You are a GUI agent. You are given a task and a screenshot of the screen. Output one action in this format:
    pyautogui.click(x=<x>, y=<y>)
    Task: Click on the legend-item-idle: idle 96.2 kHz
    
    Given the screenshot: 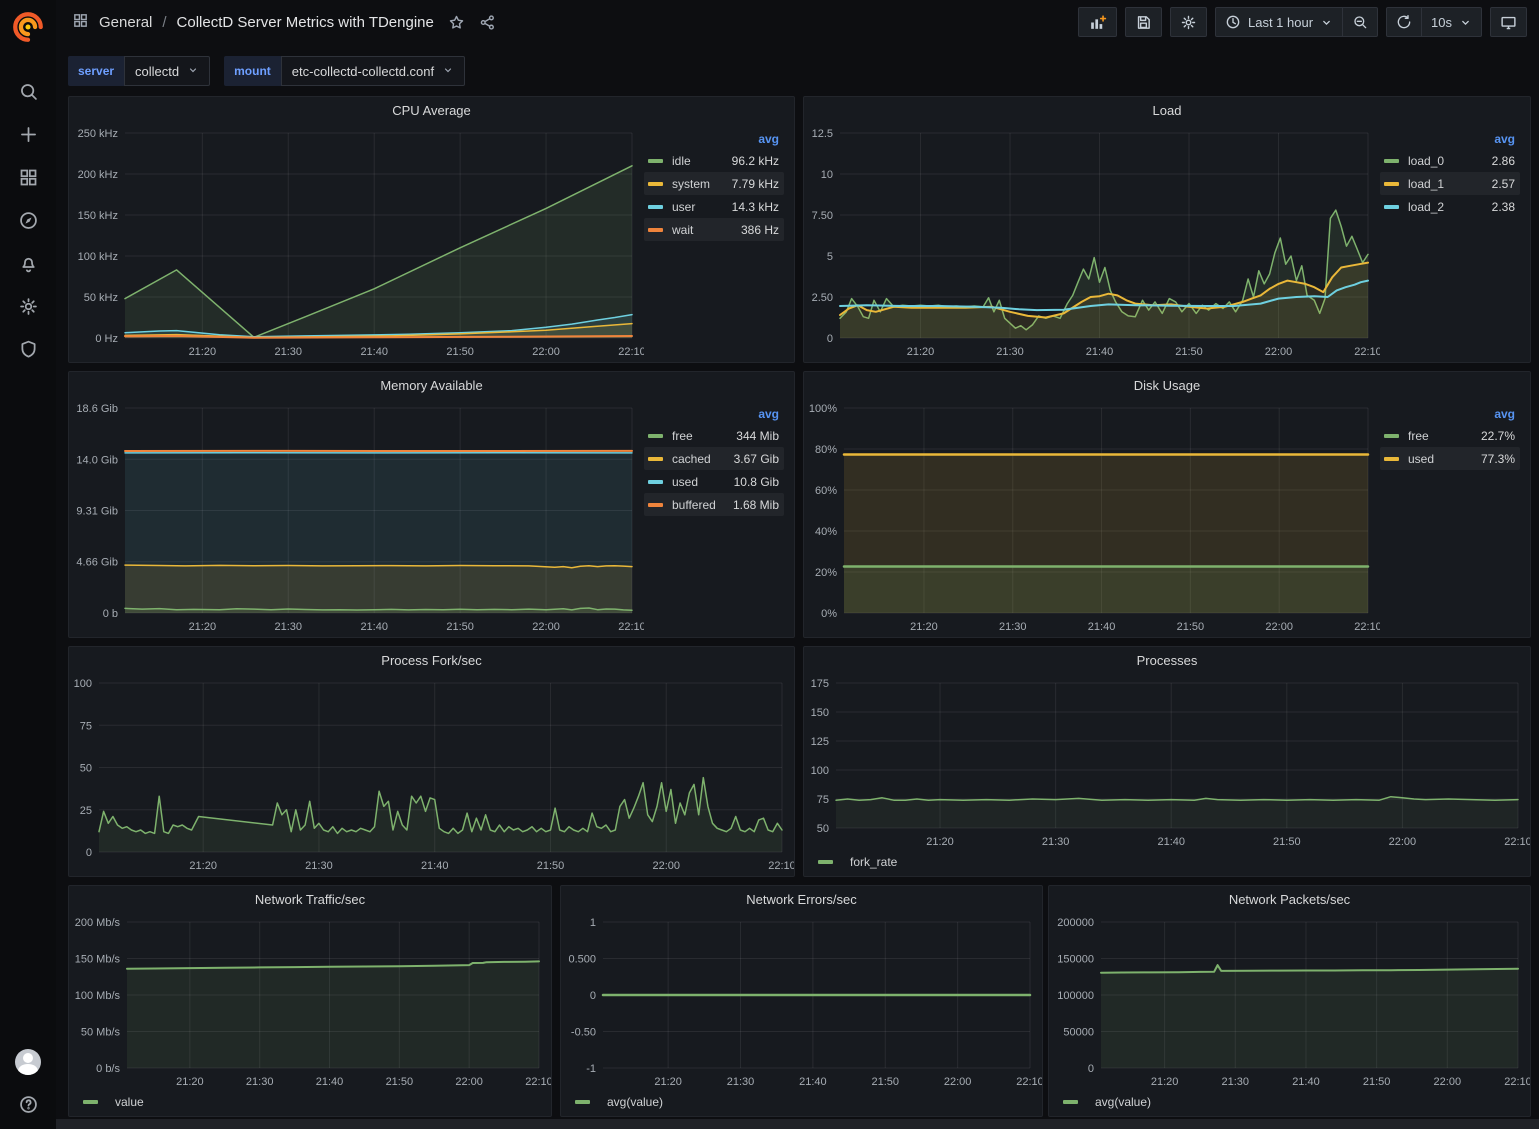 What is the action you would take?
    pyautogui.click(x=714, y=160)
    